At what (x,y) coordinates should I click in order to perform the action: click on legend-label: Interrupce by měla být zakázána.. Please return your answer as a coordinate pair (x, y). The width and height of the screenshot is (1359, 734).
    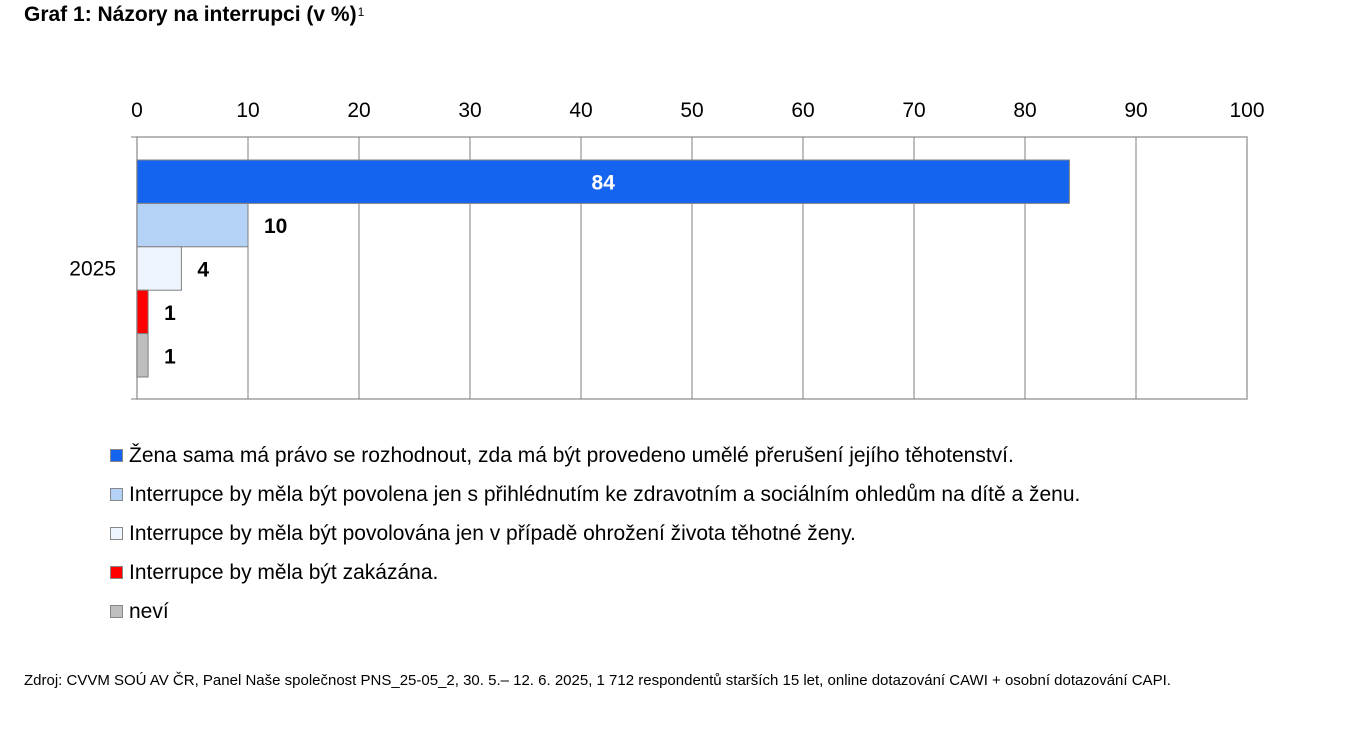
    Looking at the image, I should click on (284, 572).